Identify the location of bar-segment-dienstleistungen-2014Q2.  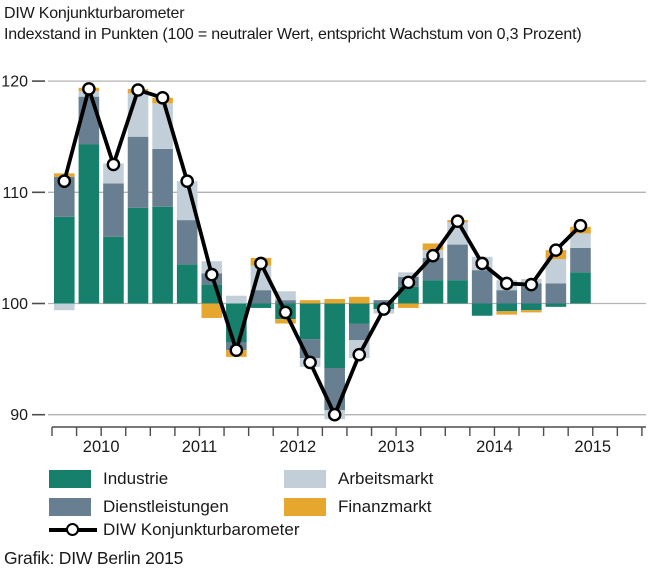
(482, 287).